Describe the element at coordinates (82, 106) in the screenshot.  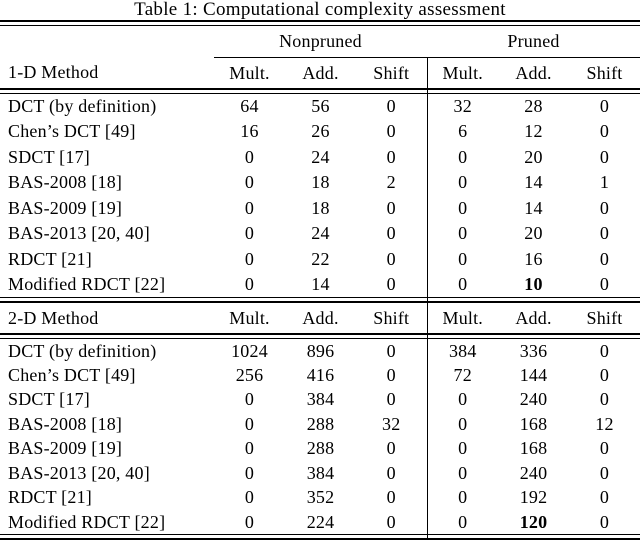
I see `method-cell: DCT (by definition)` at that location.